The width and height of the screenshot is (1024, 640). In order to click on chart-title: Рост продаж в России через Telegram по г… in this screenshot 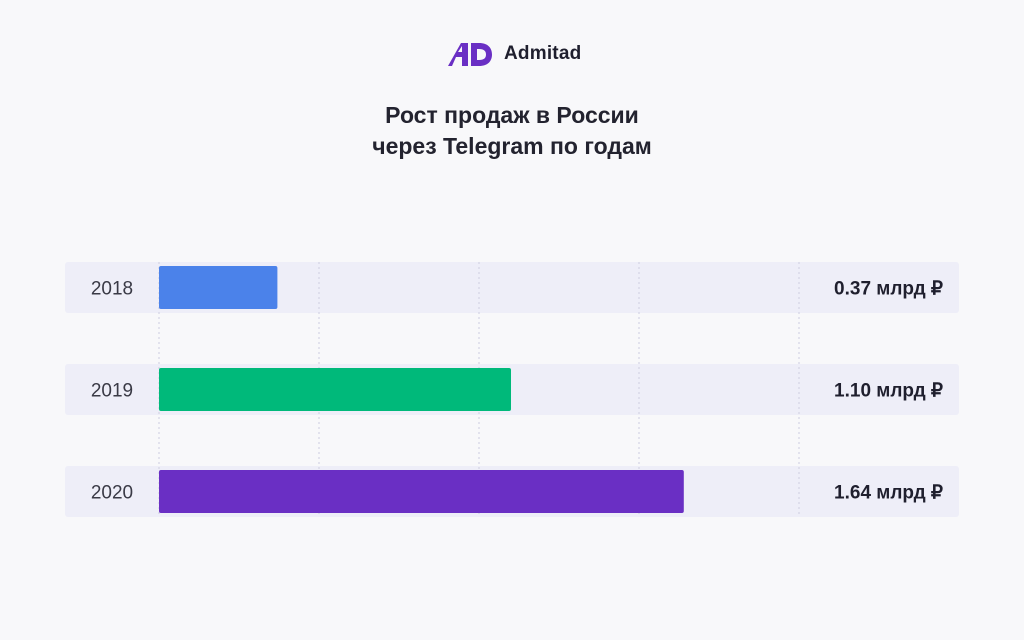, I will do `click(512, 131)`.